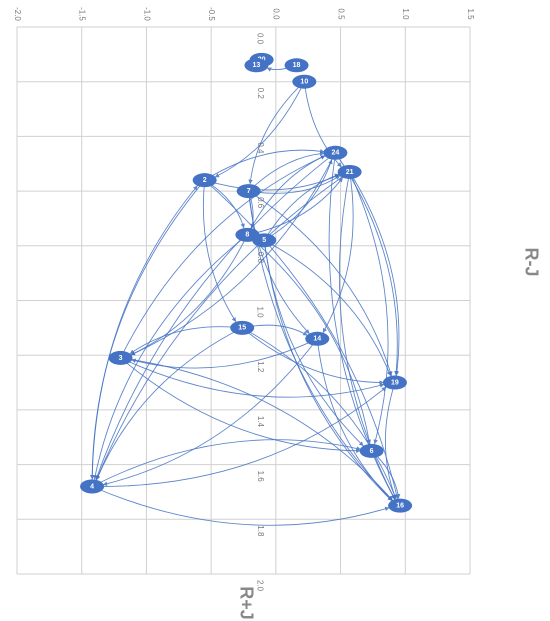 The width and height of the screenshot is (550, 621). I want to click on x-tick-label: -1.5, so click(82, 14).